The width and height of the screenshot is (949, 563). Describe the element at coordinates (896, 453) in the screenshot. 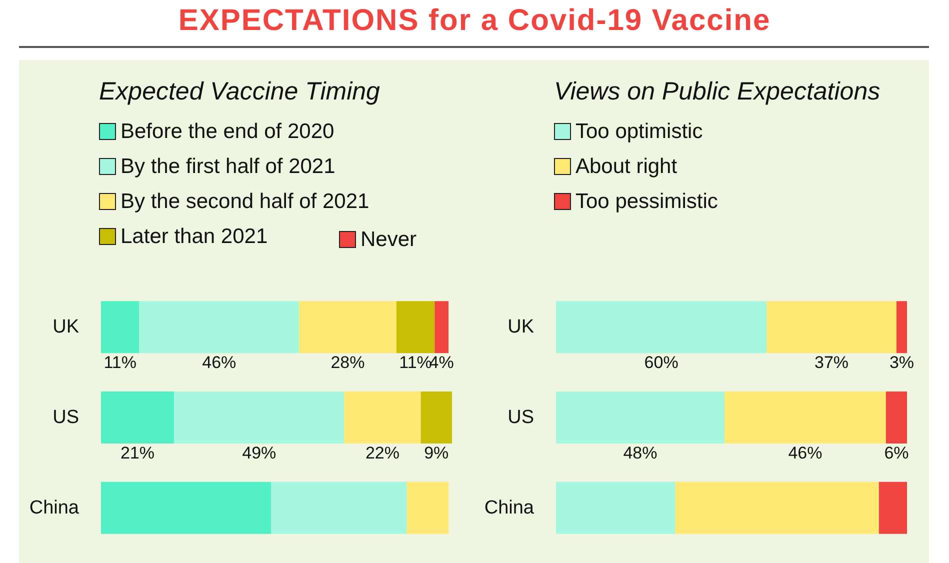

I see `data-label: 6%` at that location.